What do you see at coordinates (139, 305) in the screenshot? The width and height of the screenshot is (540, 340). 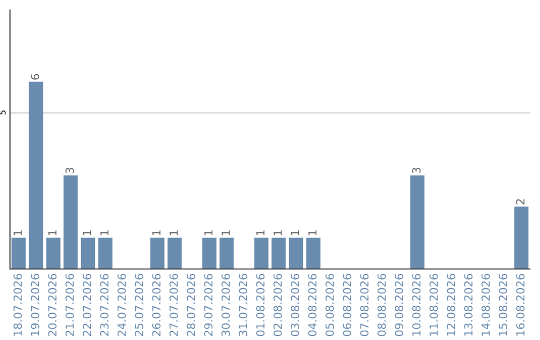 I see `x-tick-label: 25.07.2026` at bounding box center [139, 305].